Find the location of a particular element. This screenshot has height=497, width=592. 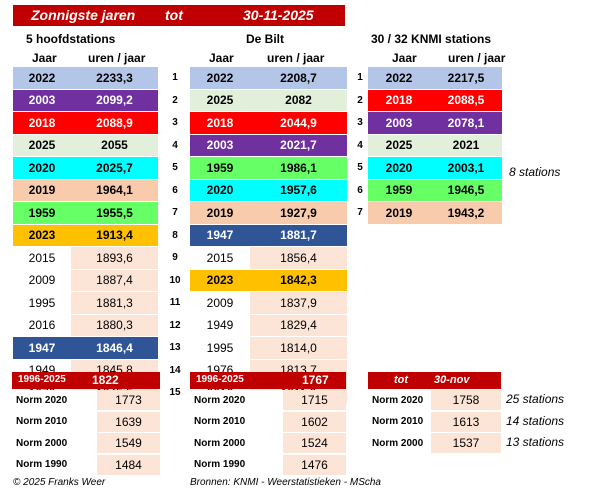

rank-hoofd: 5 is located at coordinates (175, 168).